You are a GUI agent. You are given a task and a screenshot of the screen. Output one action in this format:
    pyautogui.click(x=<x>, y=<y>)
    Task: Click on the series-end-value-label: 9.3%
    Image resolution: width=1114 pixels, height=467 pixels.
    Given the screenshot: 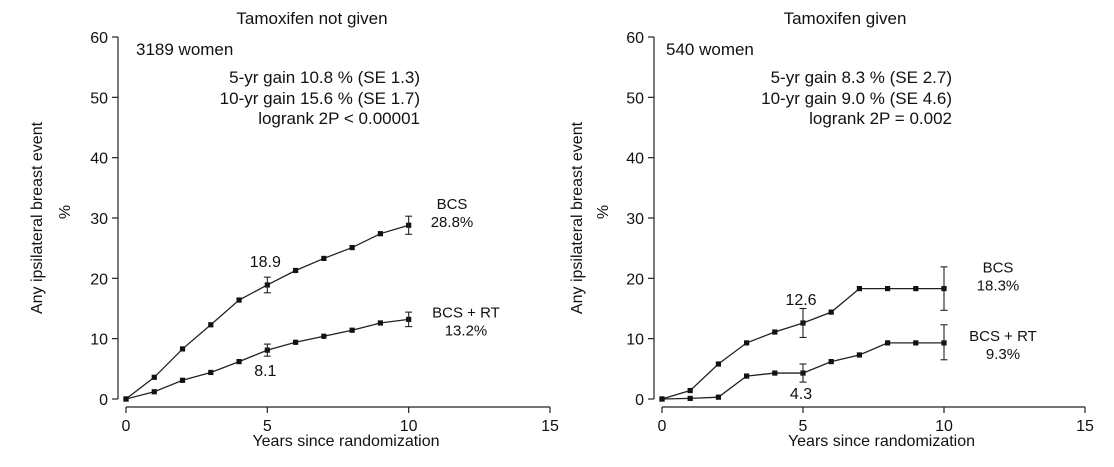 What is the action you would take?
    pyautogui.click(x=1003, y=354)
    